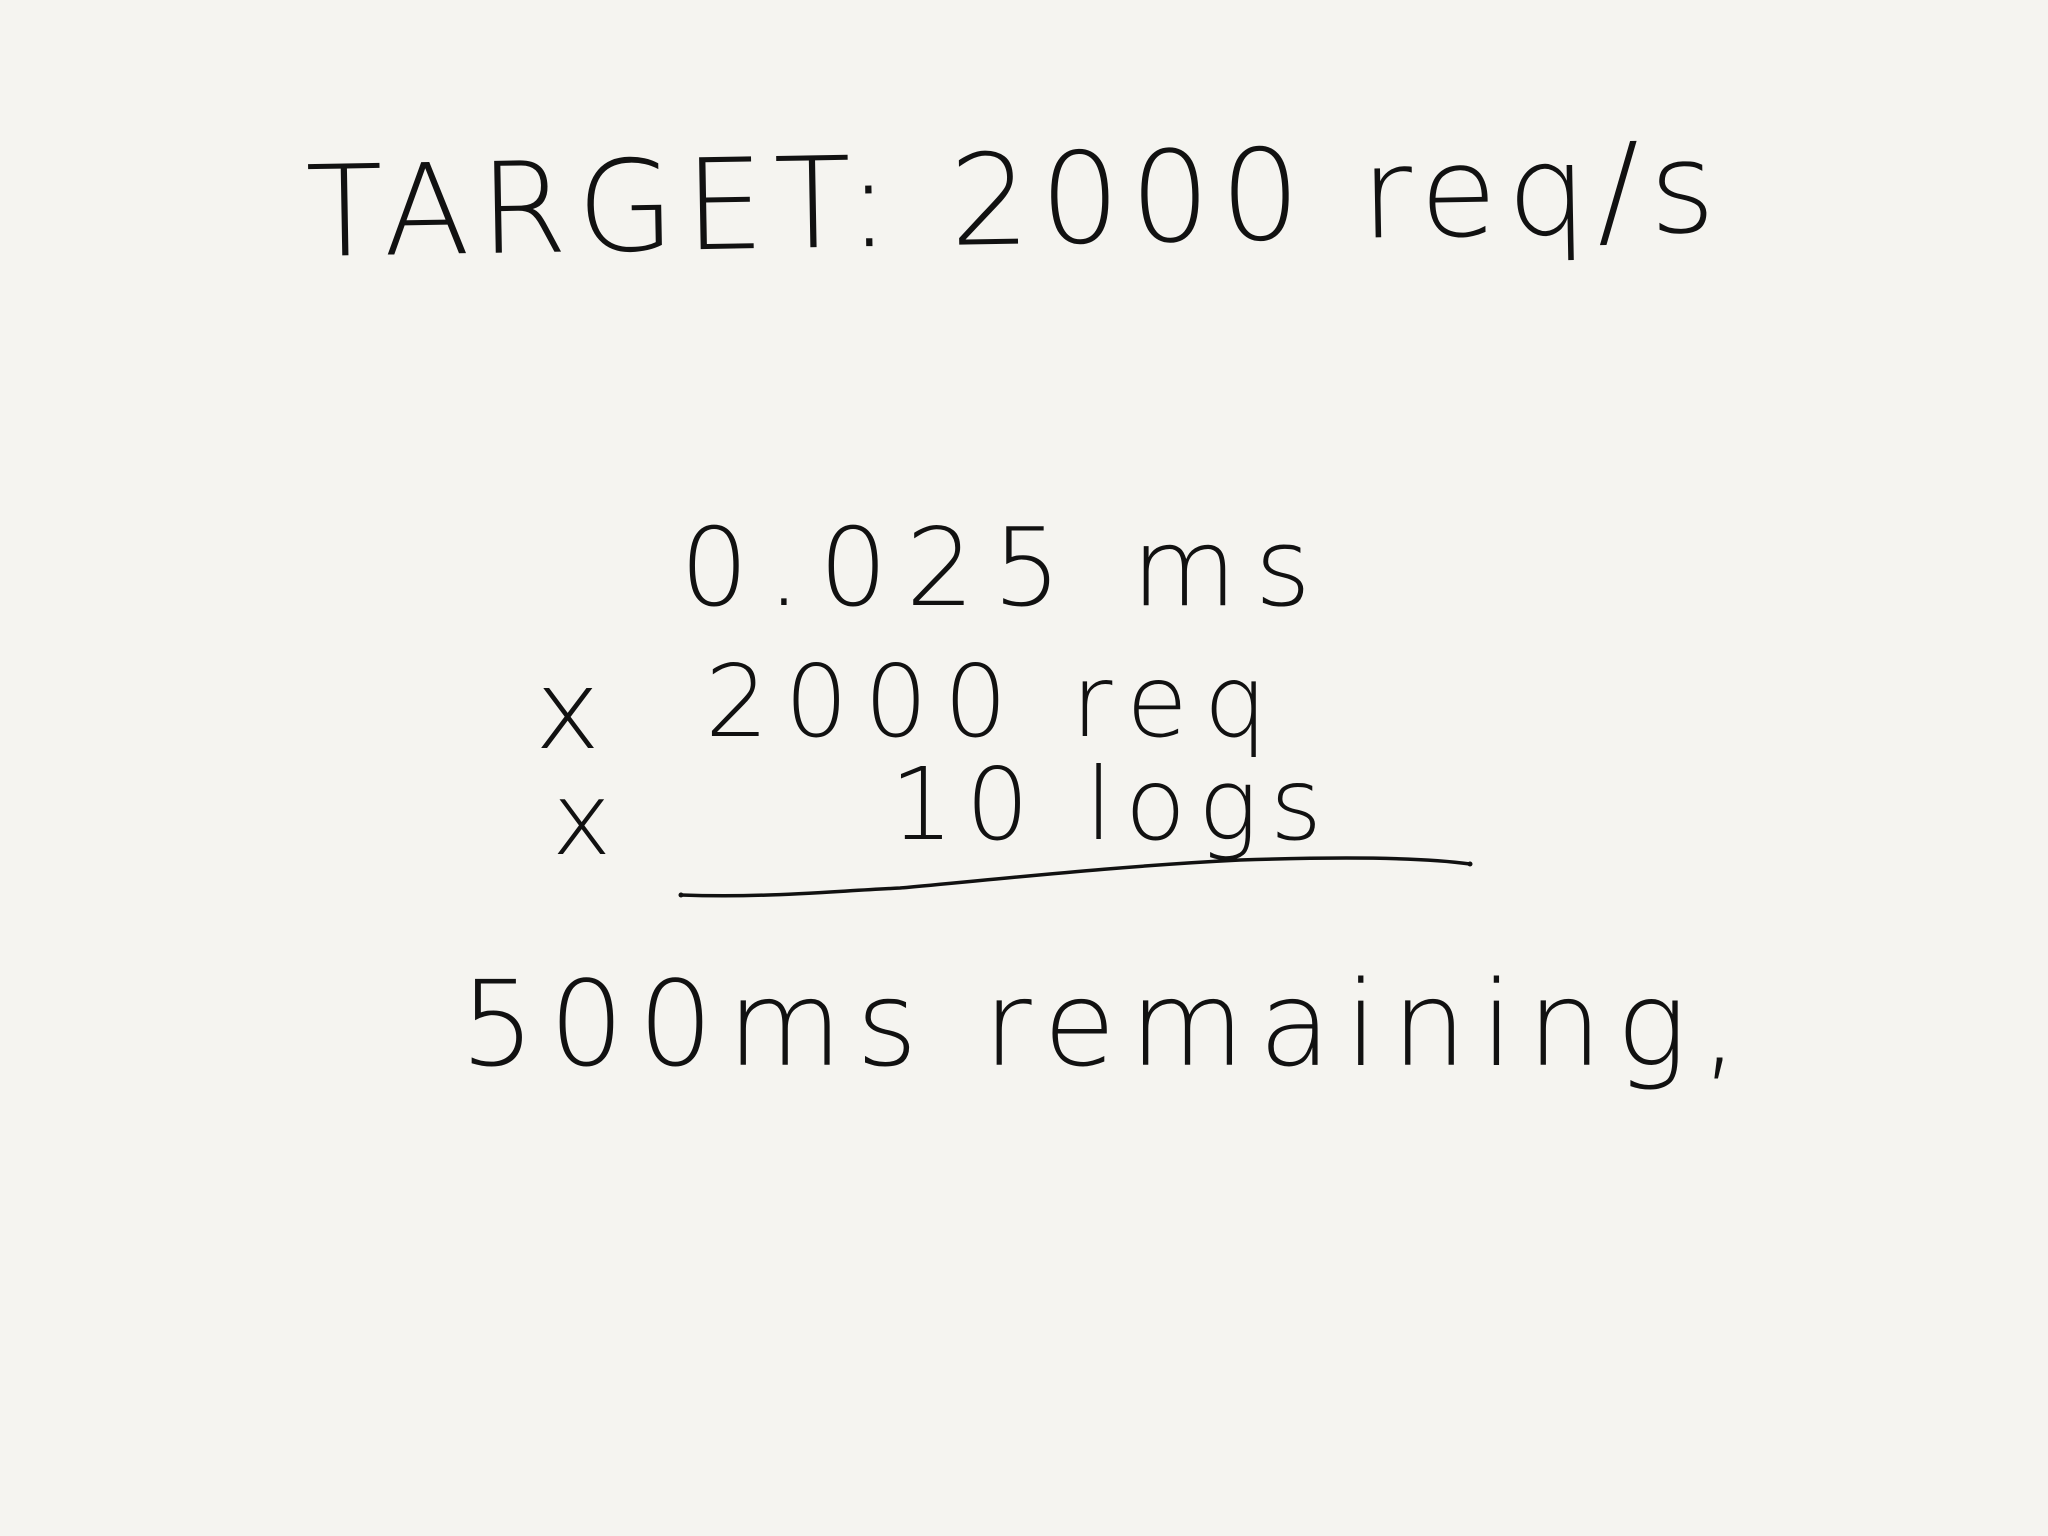  I want to click on multiply-operator-2: x, so click(582, 819).